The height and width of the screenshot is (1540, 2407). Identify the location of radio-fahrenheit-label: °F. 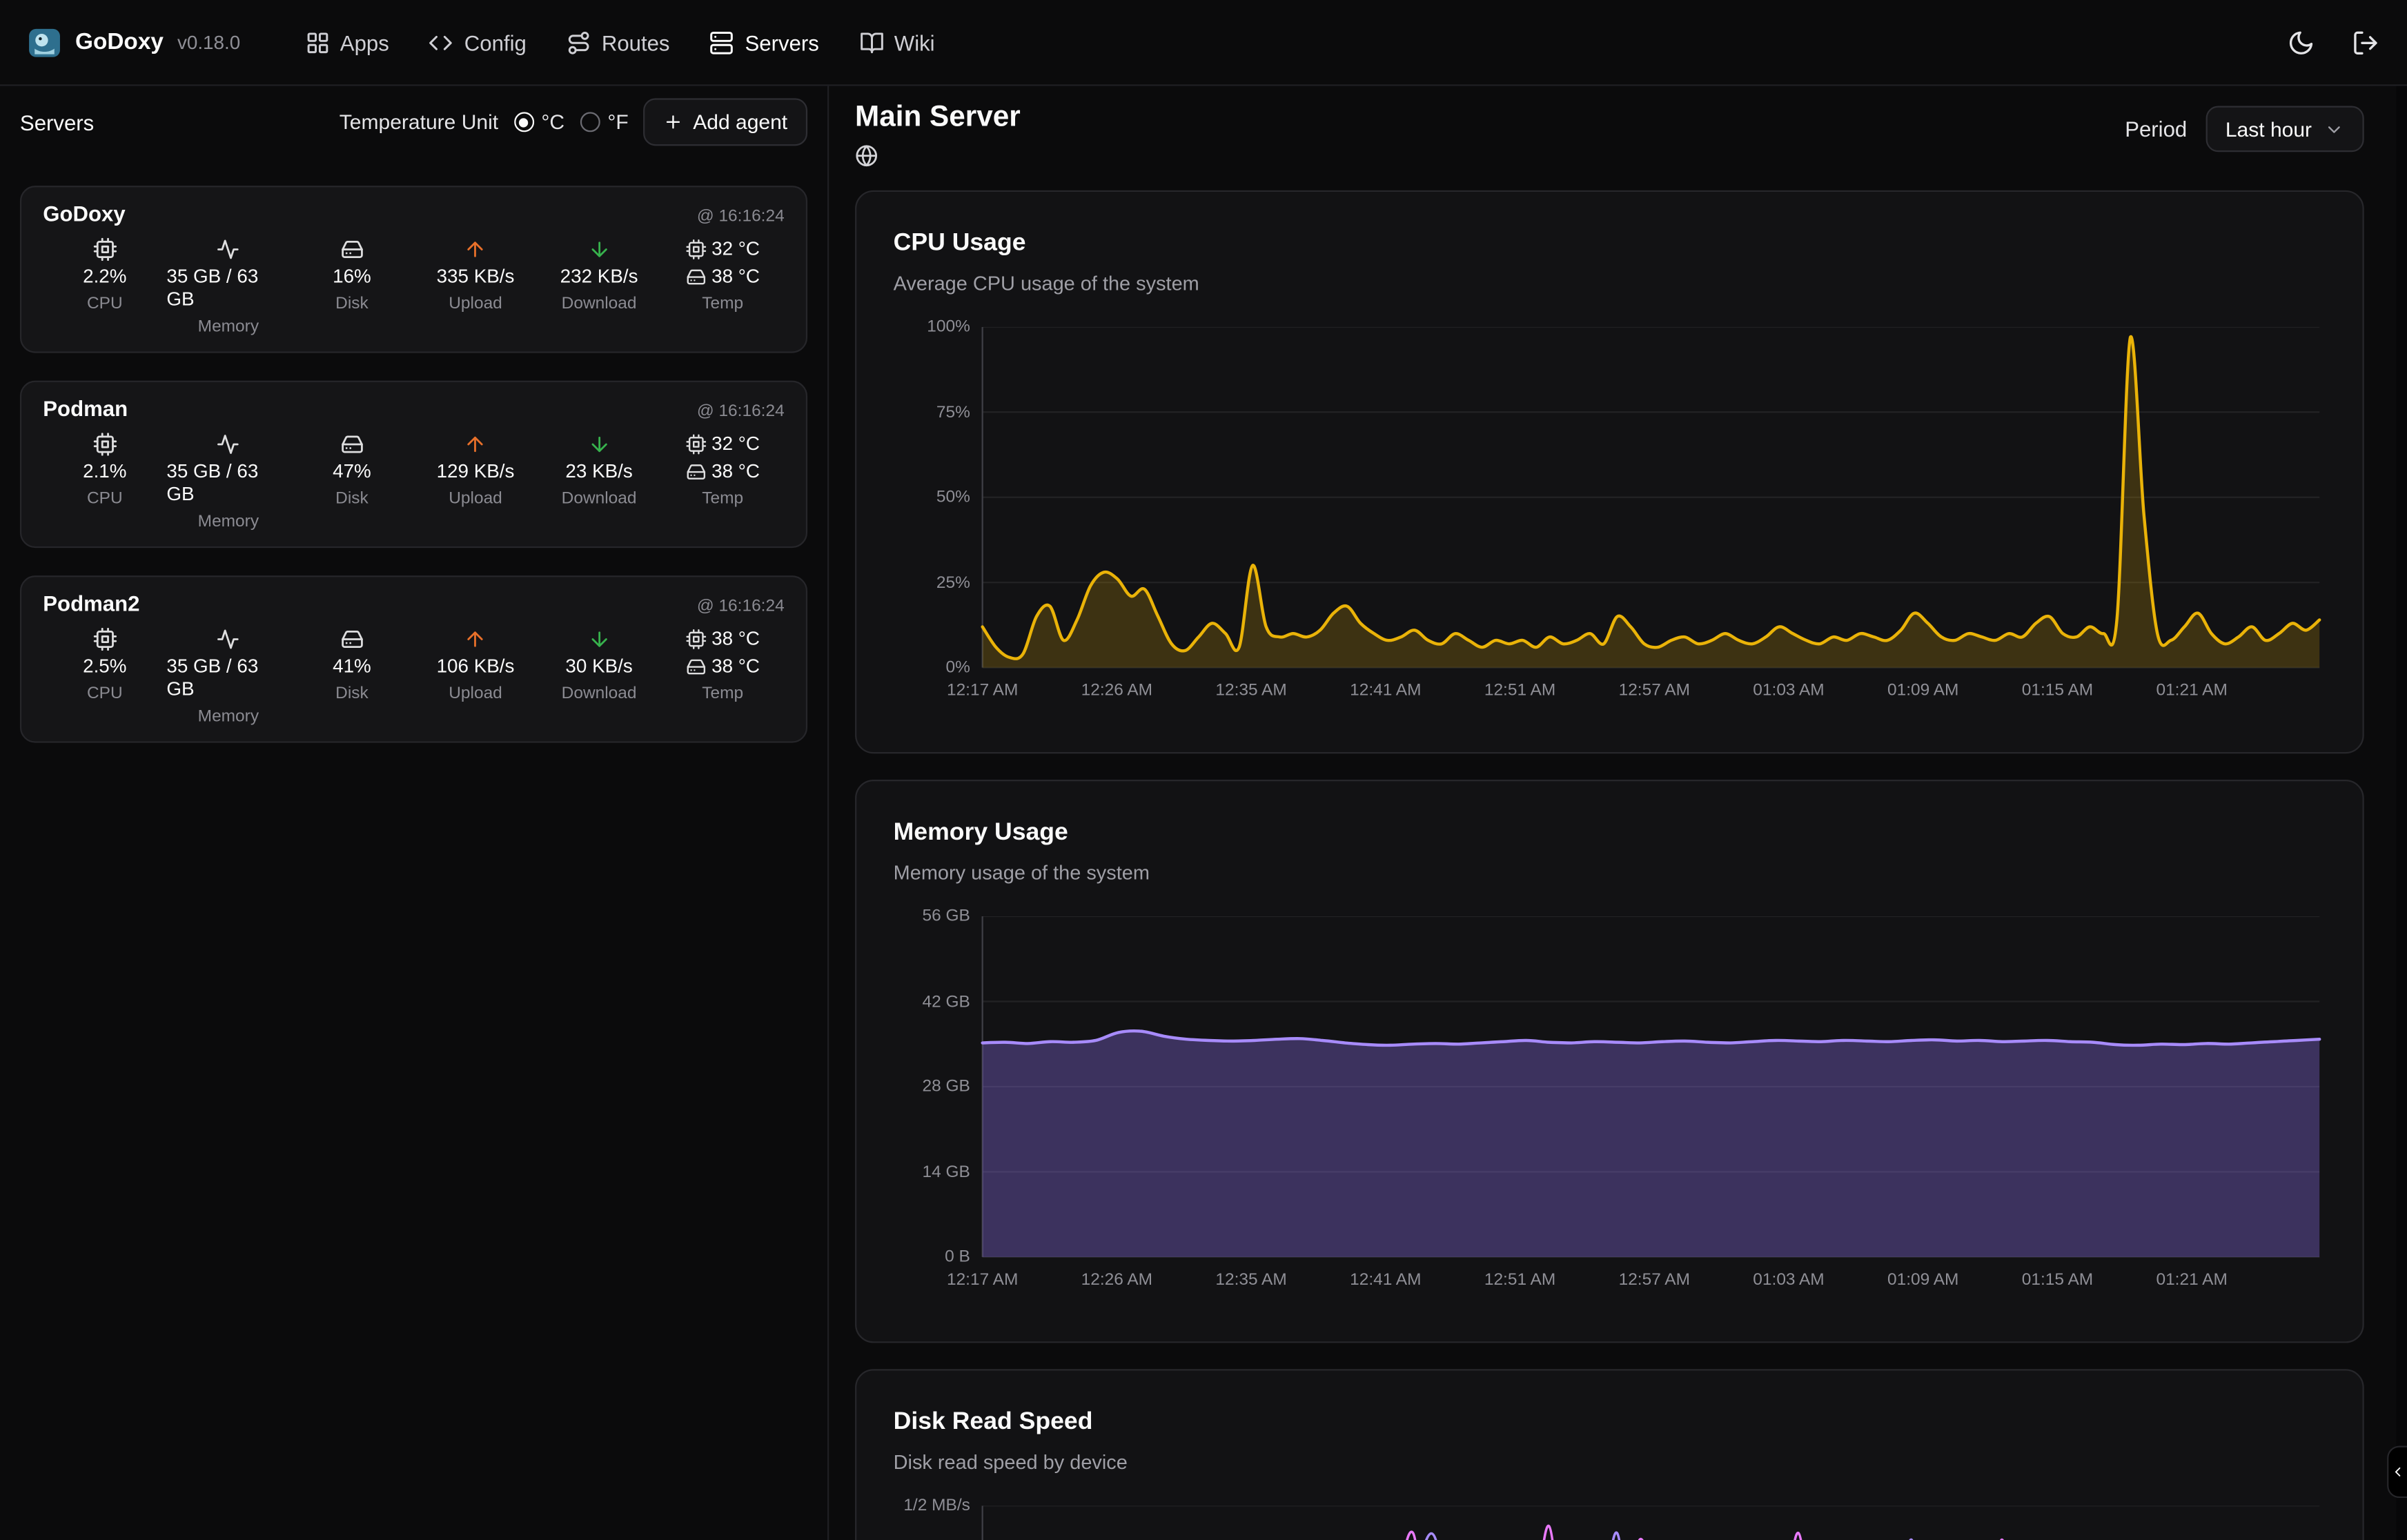
(618, 122).